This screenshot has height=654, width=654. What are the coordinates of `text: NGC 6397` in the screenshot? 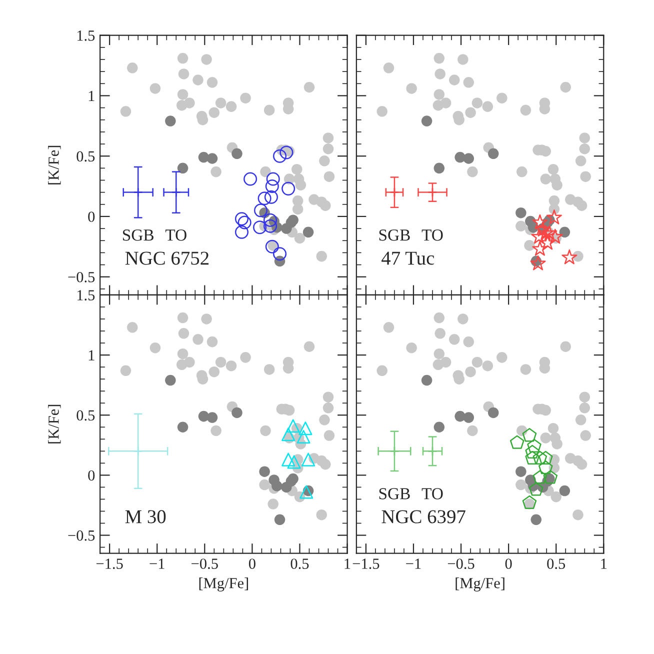 It's located at (424, 517).